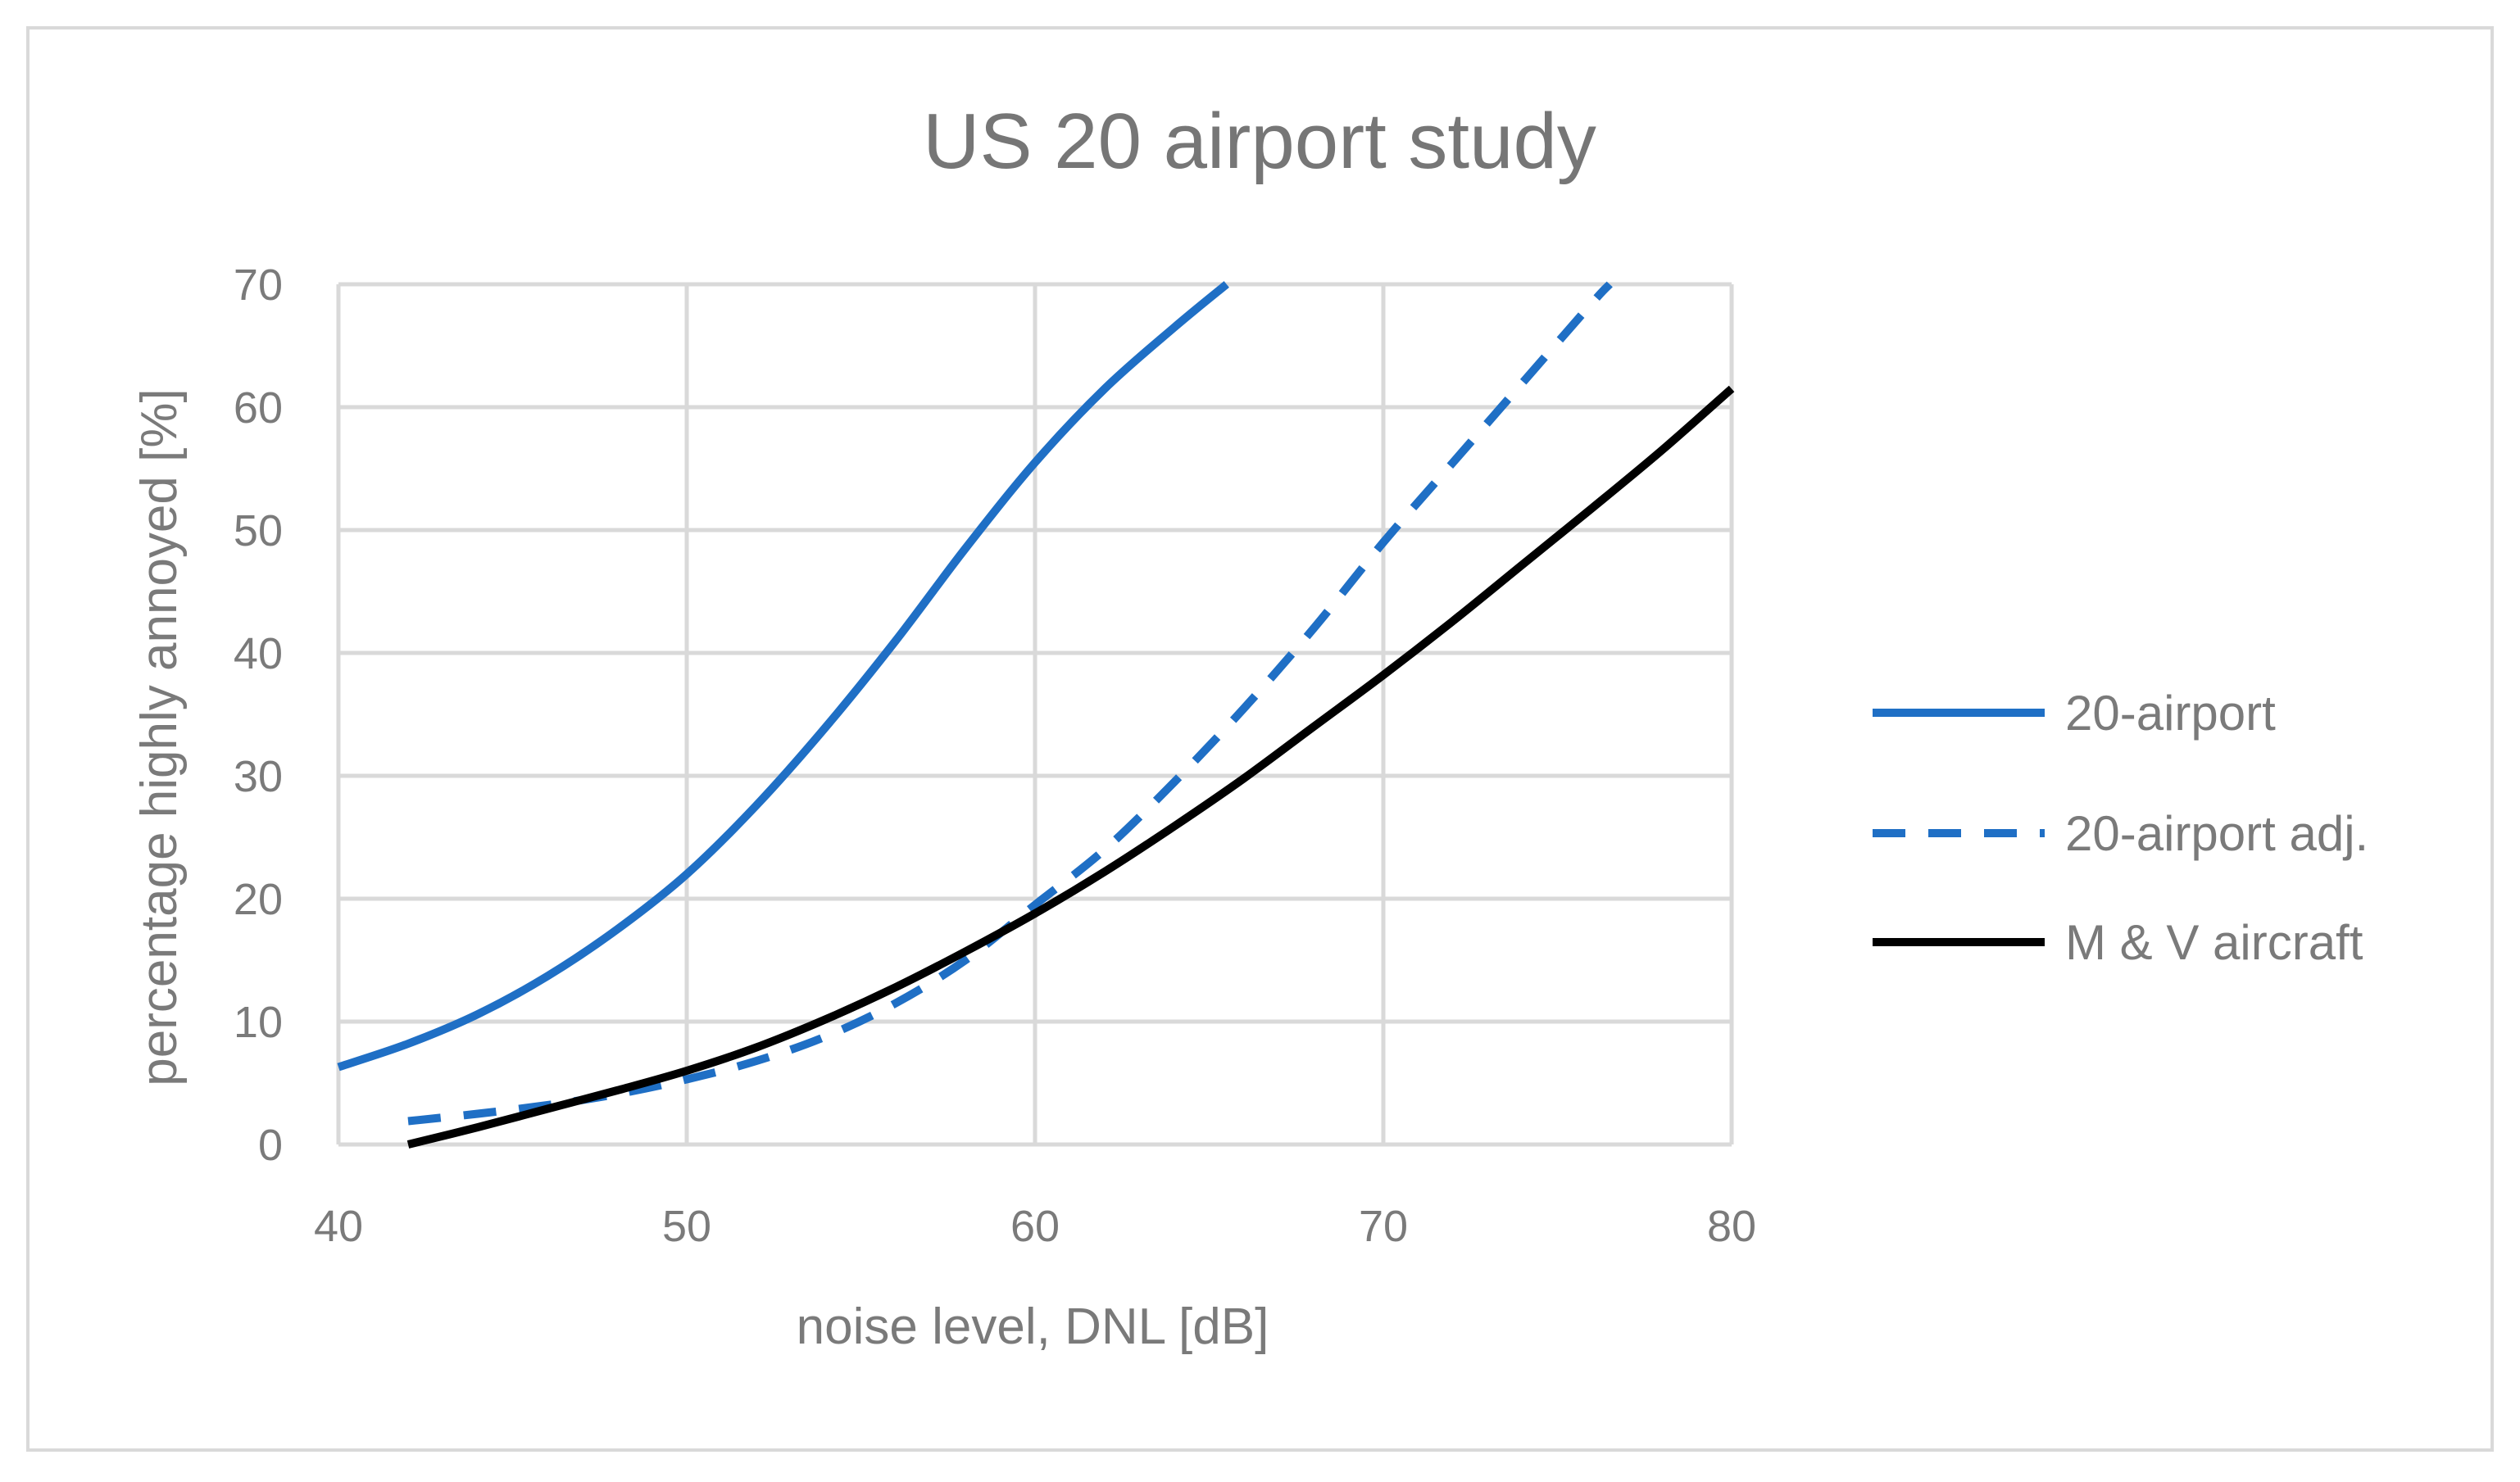 The image size is (2520, 1482). Describe the element at coordinates (1260, 141) in the screenshot. I see `chart-title: US 20 airport study` at that location.